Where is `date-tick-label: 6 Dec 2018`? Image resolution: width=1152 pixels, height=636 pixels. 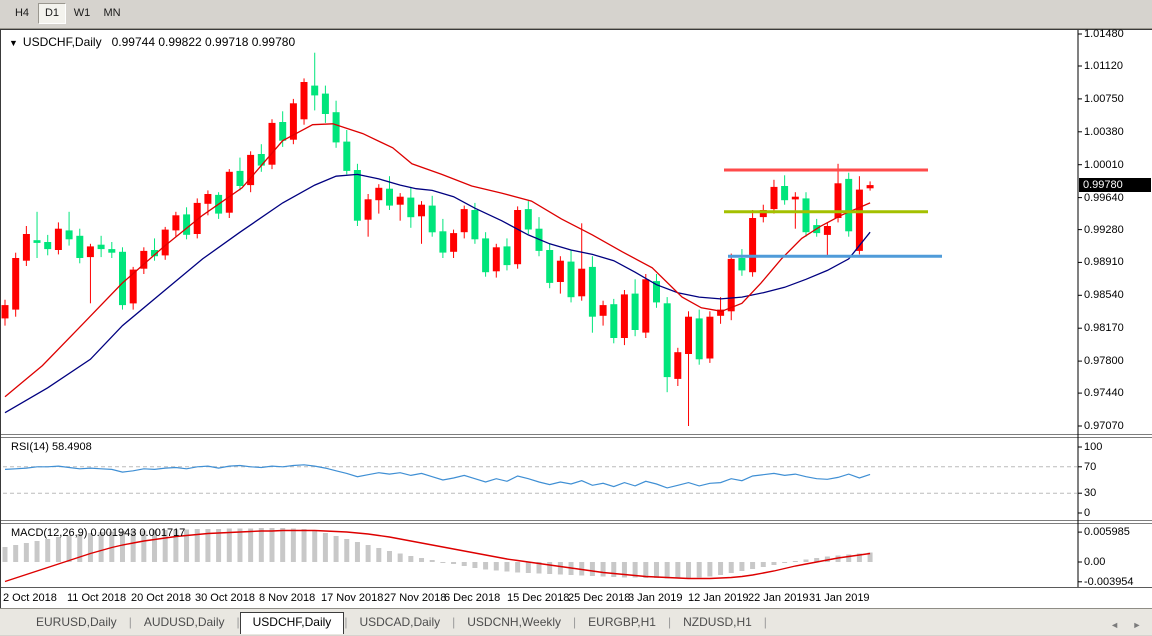
date-tick-label: 6 Dec 2018 is located at coordinates (472, 598).